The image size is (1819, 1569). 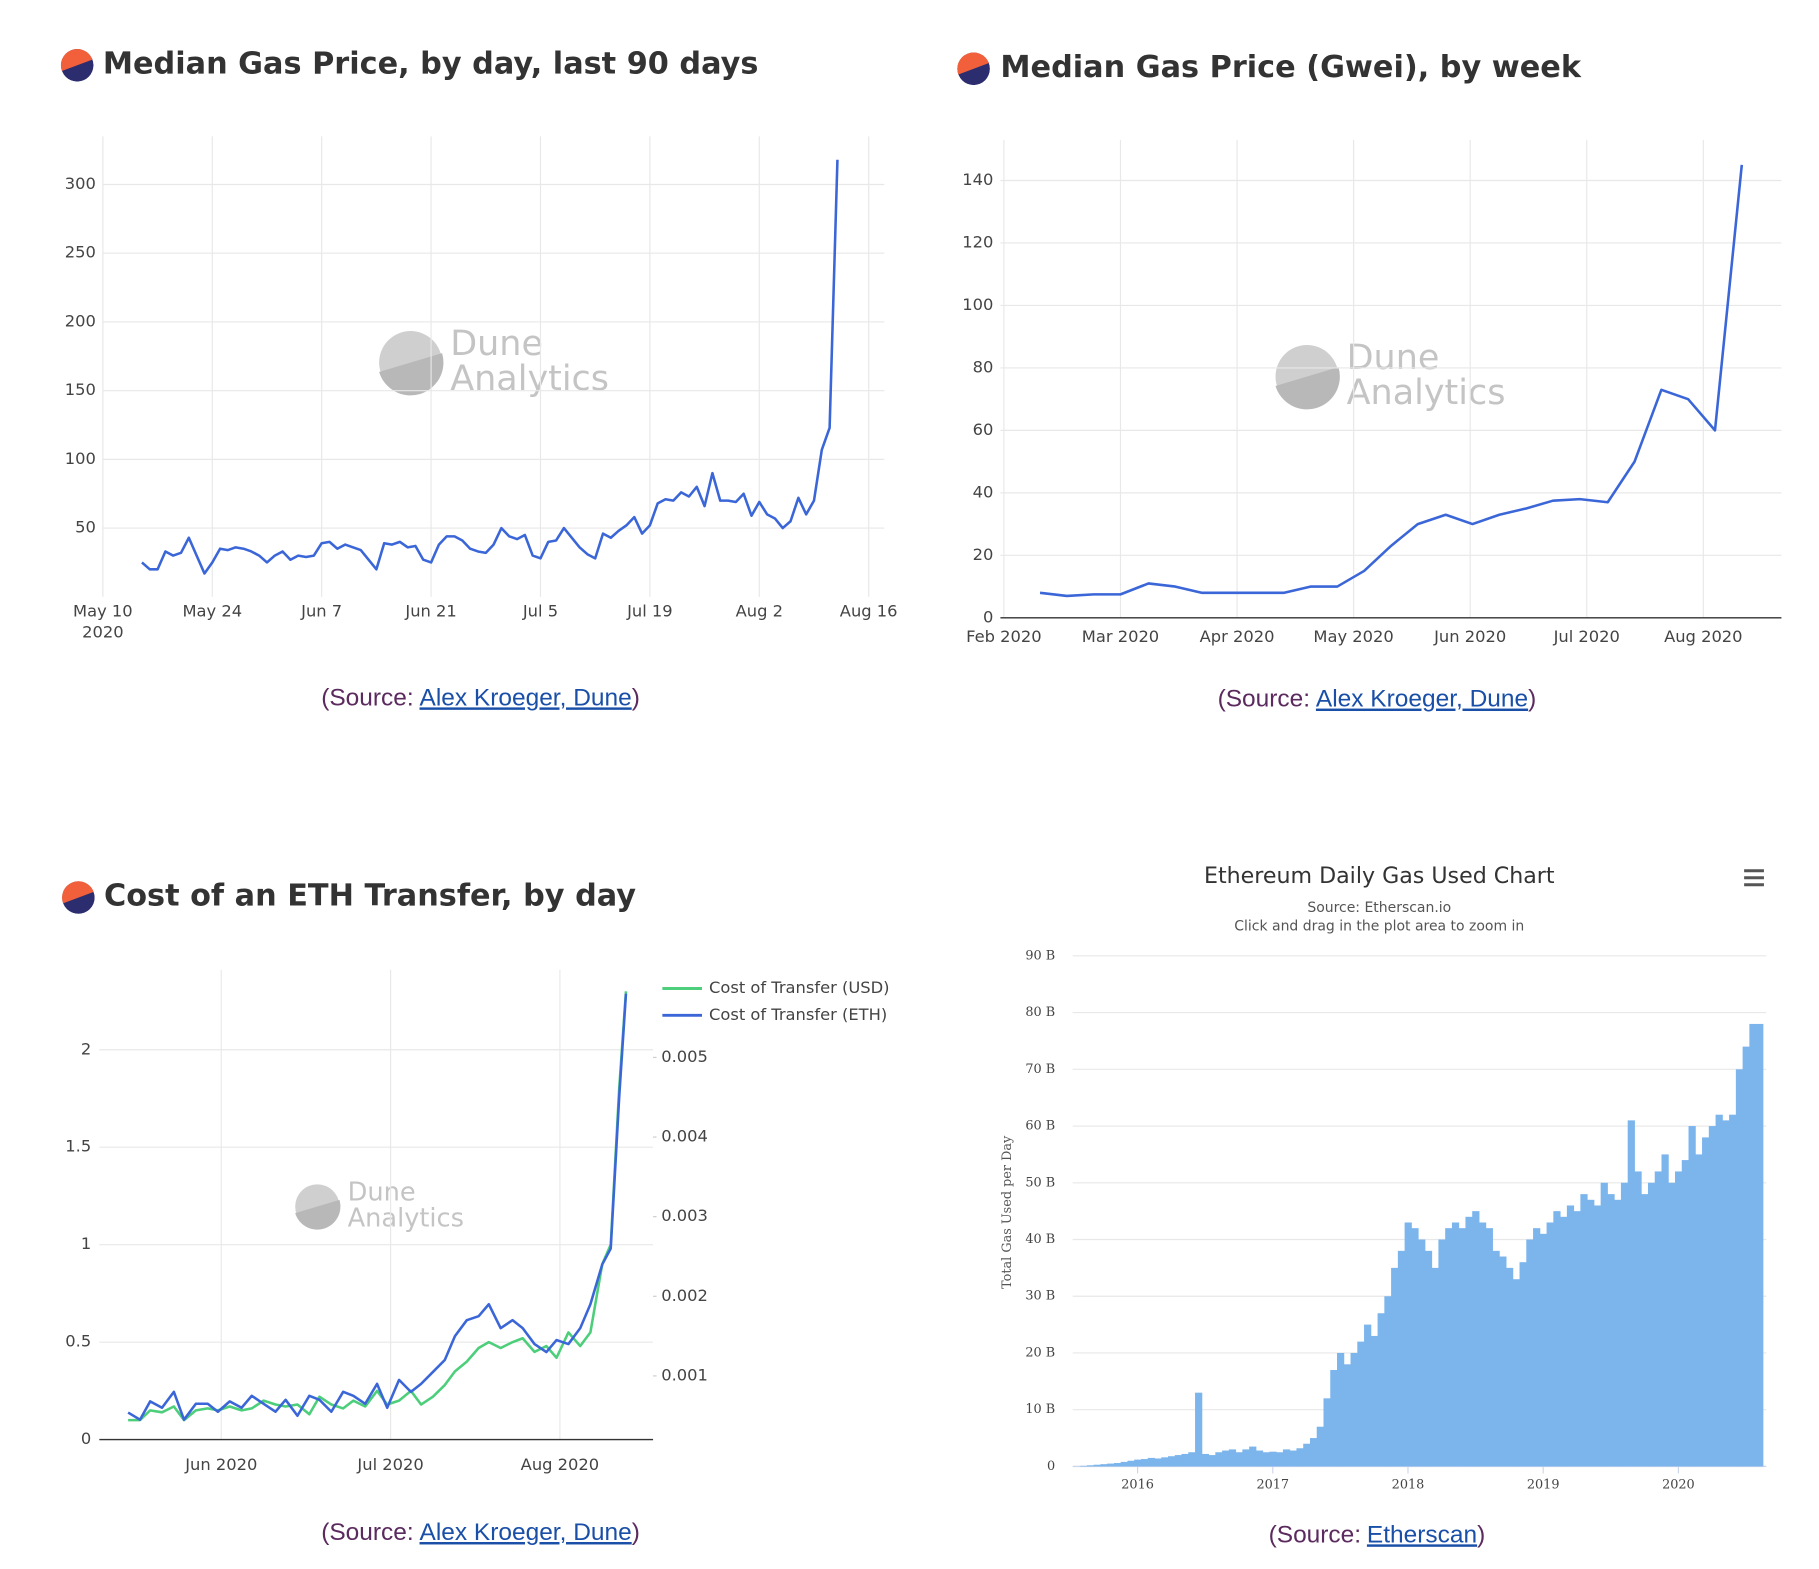 I want to click on y-tick-label: 120, so click(x=977, y=241).